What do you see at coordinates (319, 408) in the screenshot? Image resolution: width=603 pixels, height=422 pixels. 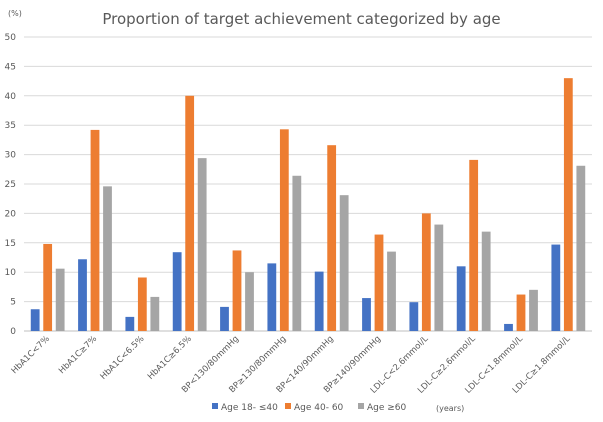 I see `legend-label-2: Age 40- 60` at bounding box center [319, 408].